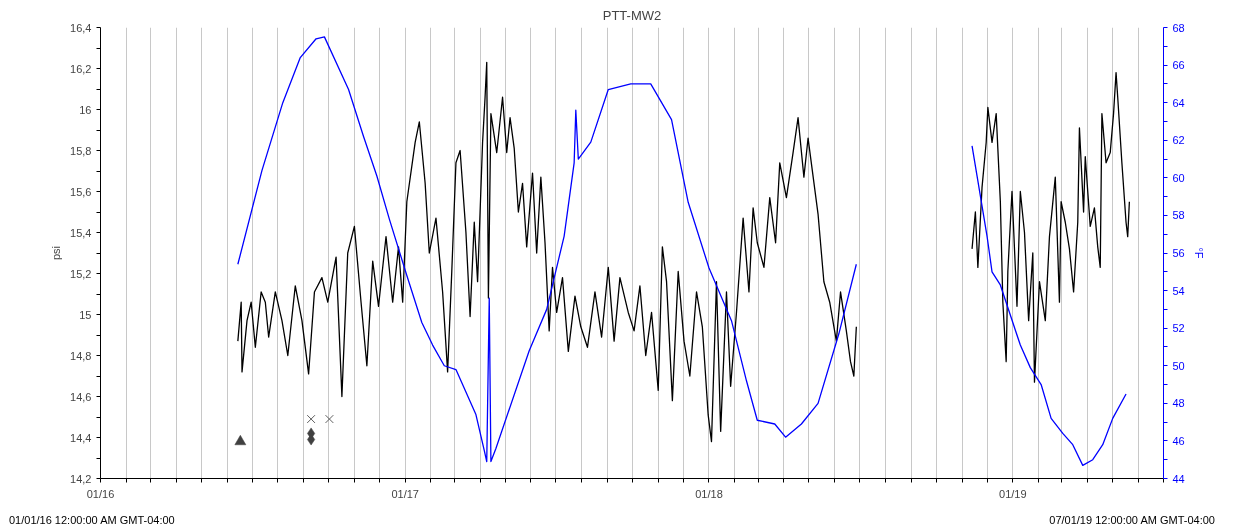 The height and width of the screenshot is (531, 1247). I want to click on y-tick-label: 15,8, so click(81, 150).